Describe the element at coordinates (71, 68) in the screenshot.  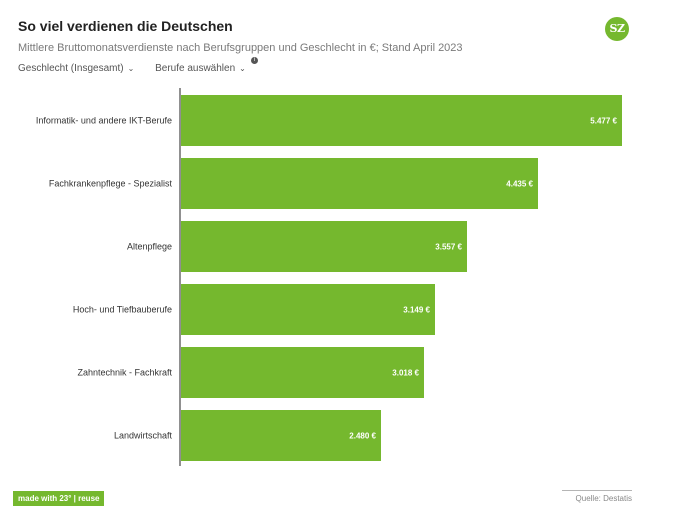
I see `gender-dropdown-label: Geschlecht (Insgesamt)` at that location.